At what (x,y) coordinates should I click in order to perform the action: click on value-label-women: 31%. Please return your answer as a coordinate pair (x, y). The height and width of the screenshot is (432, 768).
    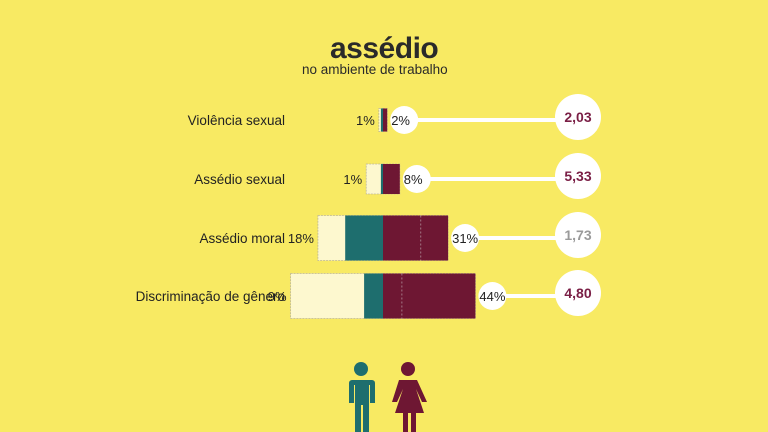
    Looking at the image, I should click on (465, 238).